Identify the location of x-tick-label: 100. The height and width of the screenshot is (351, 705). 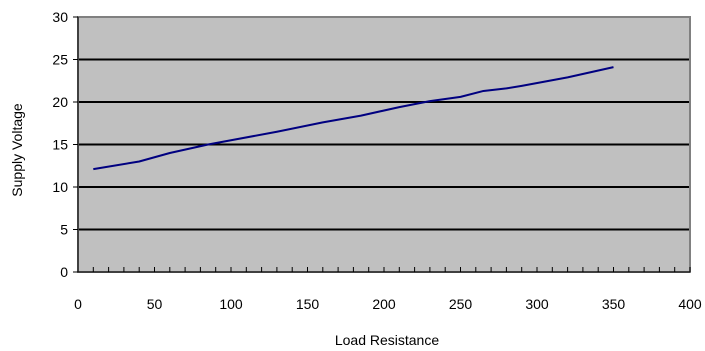
(231, 304).